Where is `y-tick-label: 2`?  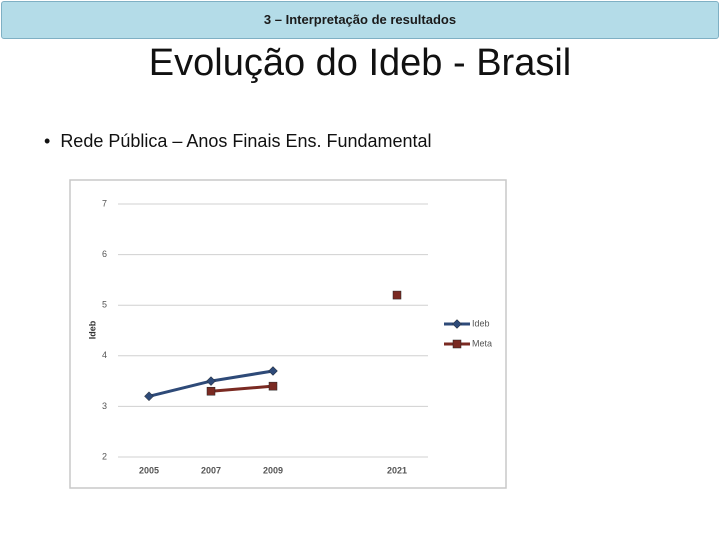
y-tick-label: 2 is located at coordinates (104, 456).